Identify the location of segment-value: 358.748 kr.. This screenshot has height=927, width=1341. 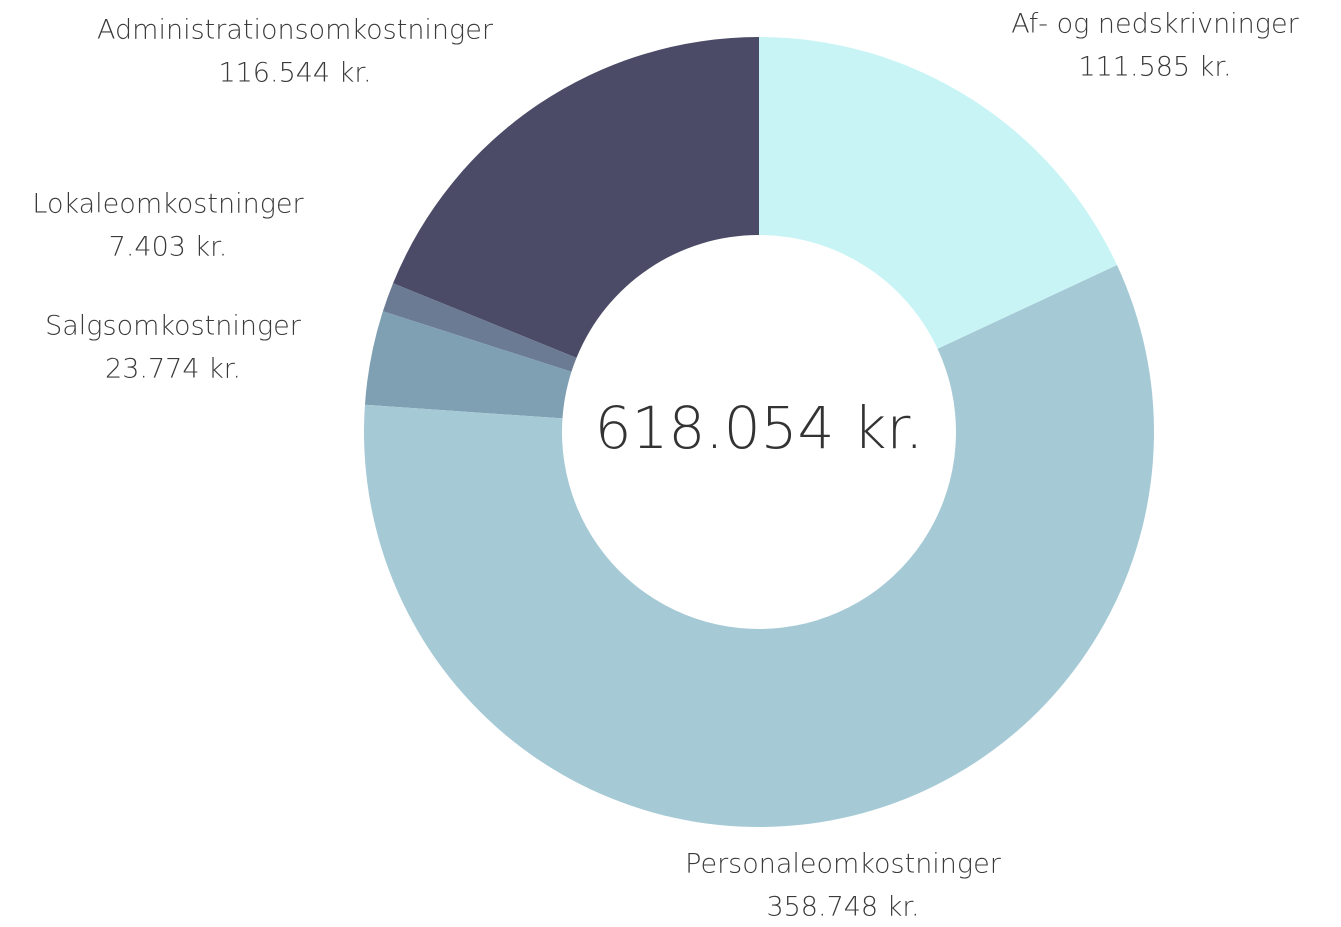
(842, 907).